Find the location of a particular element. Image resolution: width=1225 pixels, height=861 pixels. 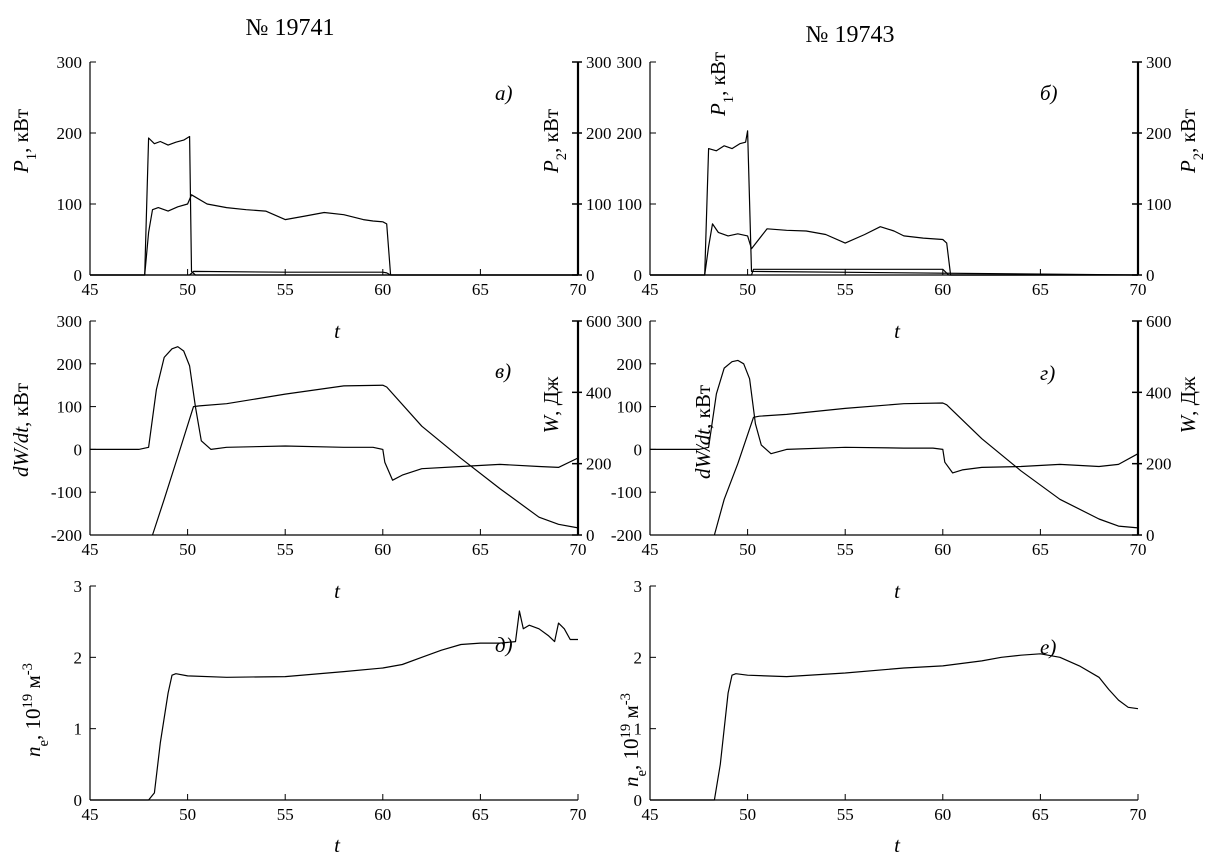

y-tick-label-left: 1 is located at coordinates (638, 729).